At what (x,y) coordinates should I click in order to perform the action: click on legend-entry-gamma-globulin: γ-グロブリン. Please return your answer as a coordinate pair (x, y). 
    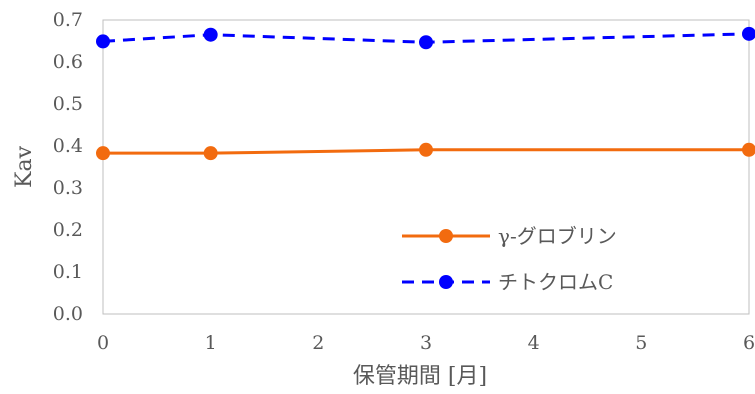
    Looking at the image, I should click on (509, 236).